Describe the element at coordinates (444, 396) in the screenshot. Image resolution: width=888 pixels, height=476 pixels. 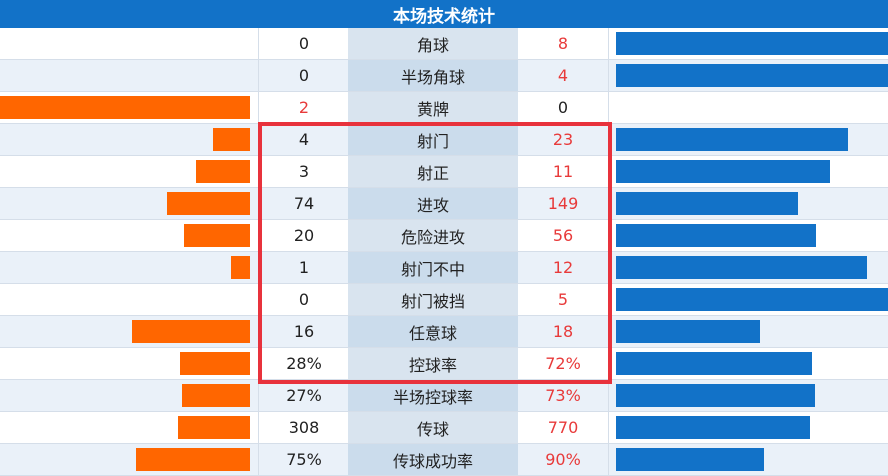
I see `stat-row: 27% 半场控球率 73%` at that location.